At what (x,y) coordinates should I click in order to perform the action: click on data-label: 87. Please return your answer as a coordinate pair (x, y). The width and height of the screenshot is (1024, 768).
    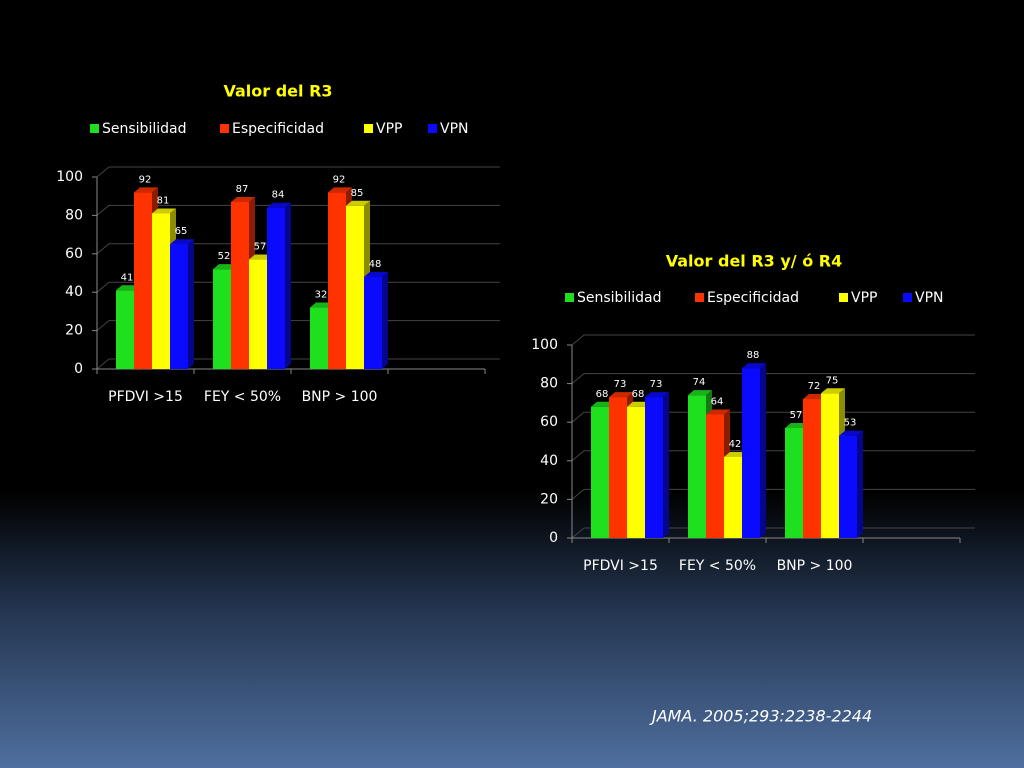
    Looking at the image, I should click on (242, 189).